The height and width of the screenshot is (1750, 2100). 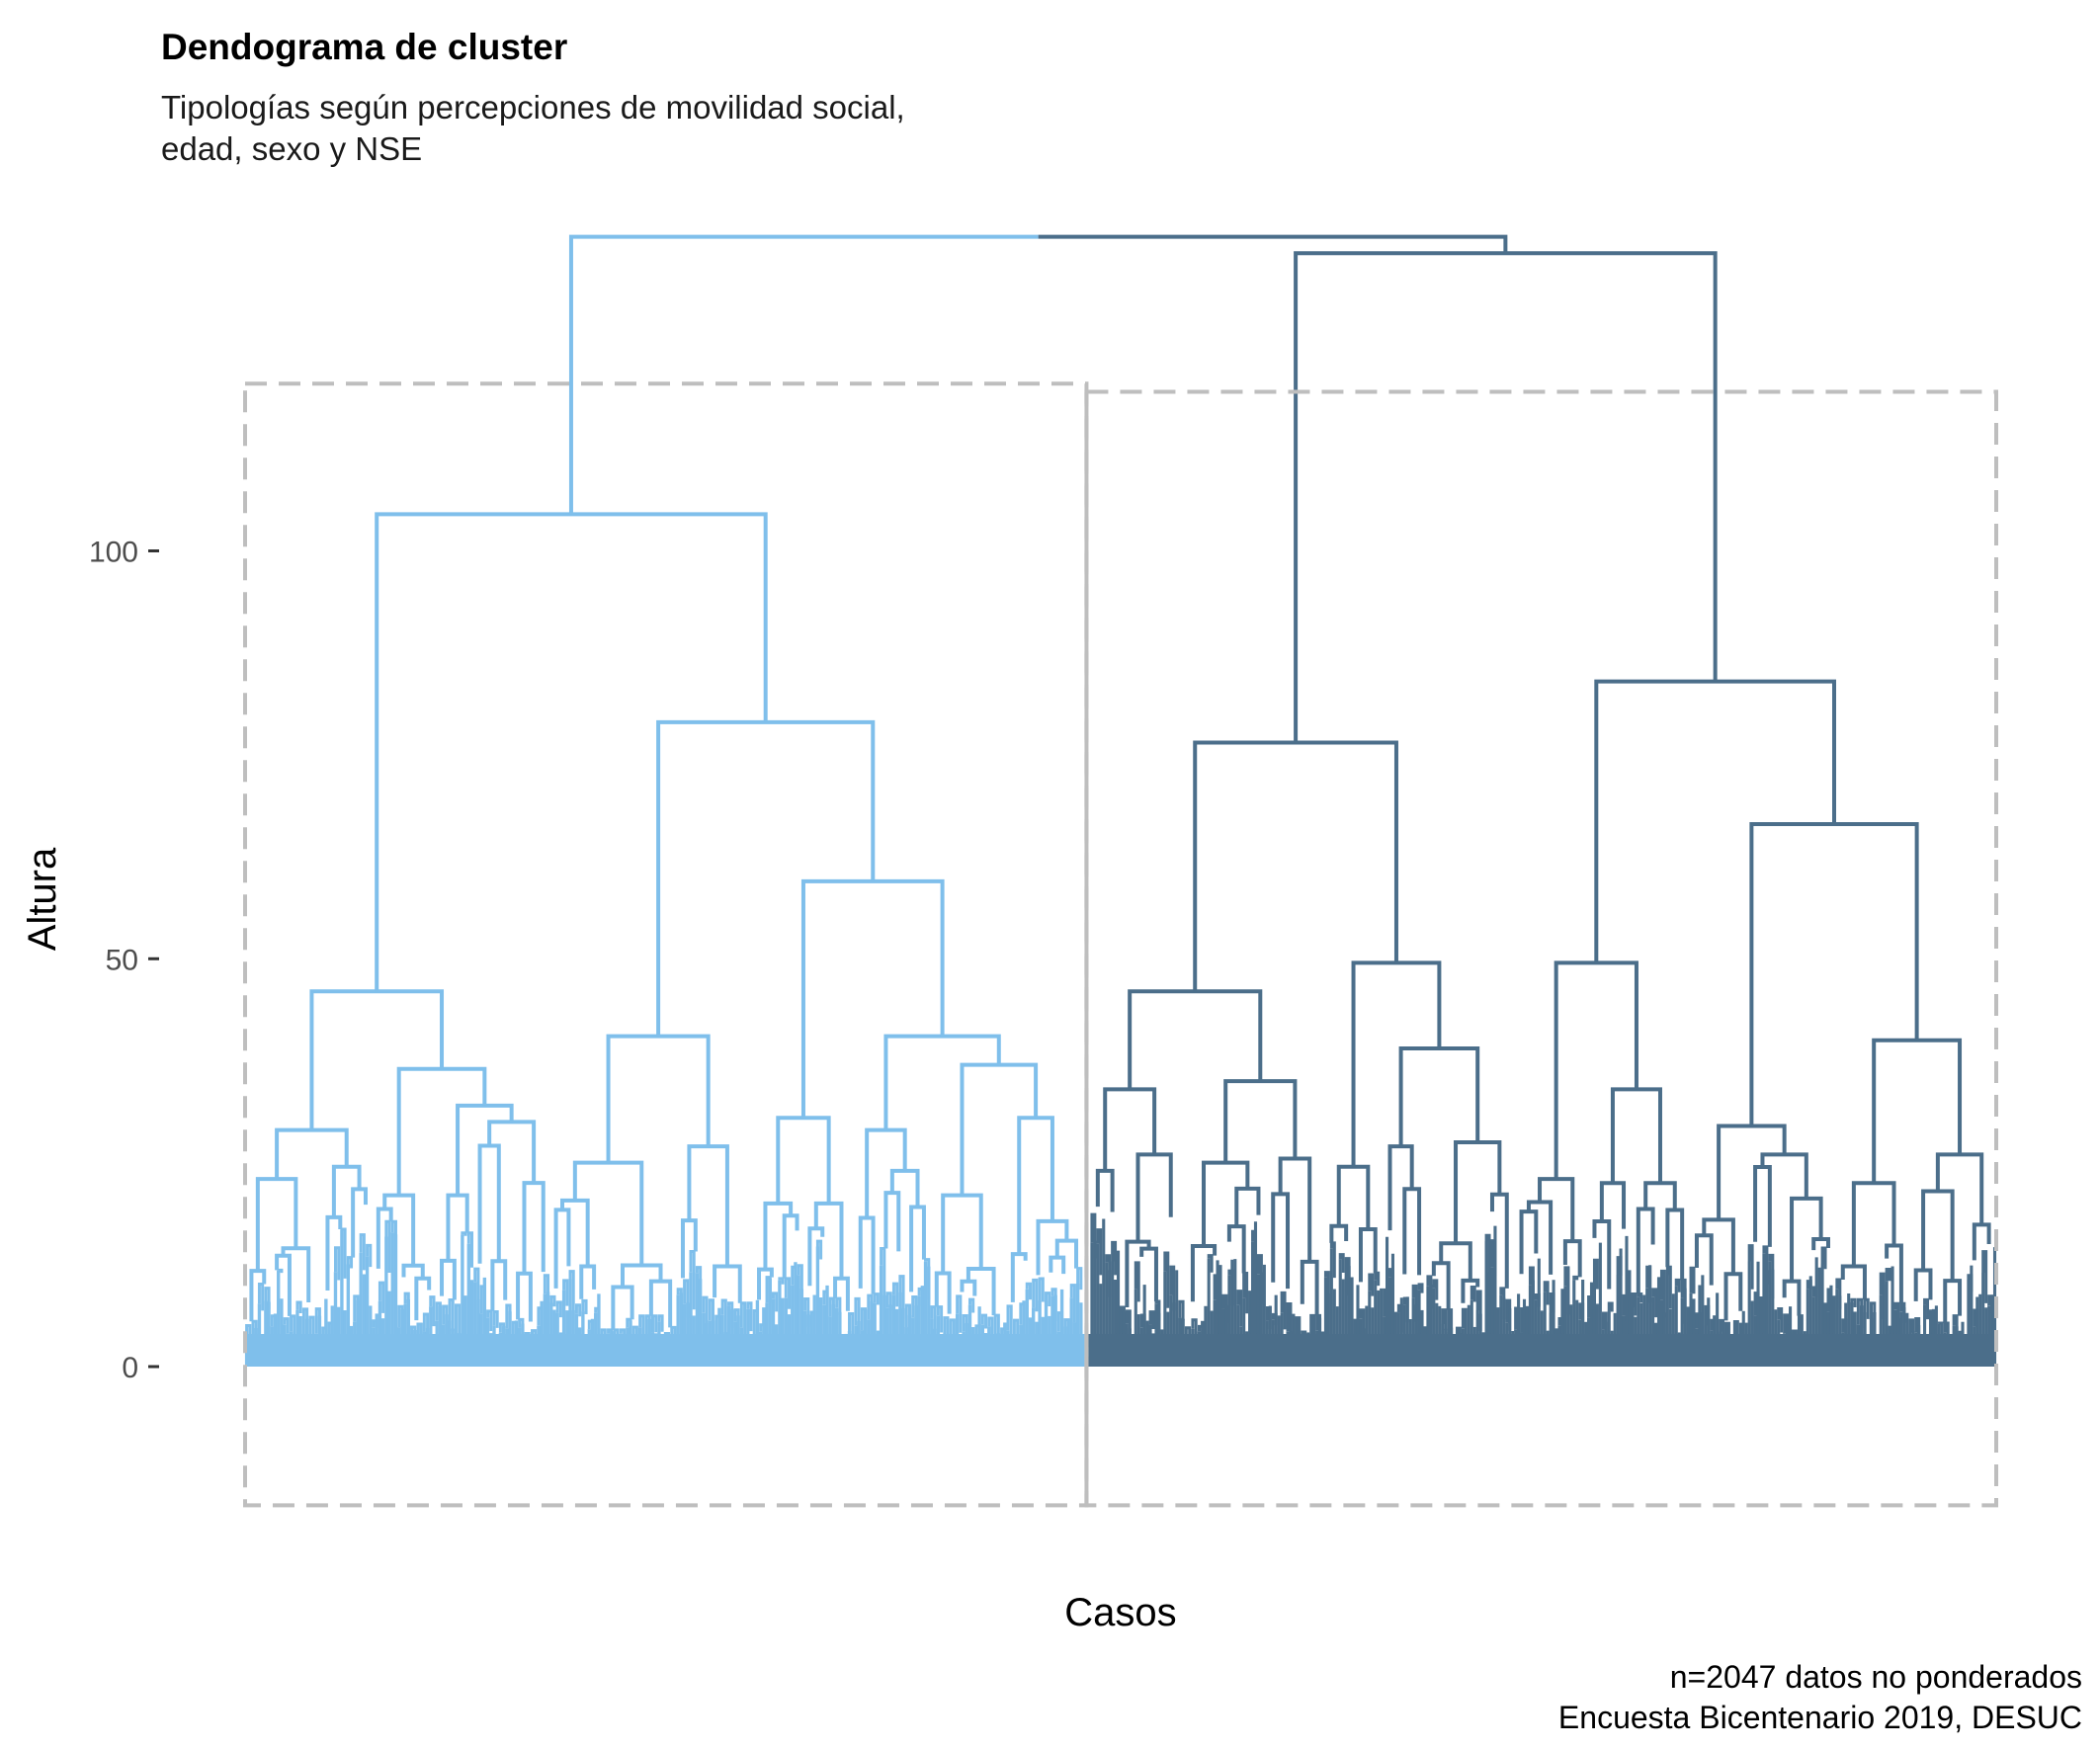 I want to click on y-tick-label-0: 0, so click(x=130, y=1368).